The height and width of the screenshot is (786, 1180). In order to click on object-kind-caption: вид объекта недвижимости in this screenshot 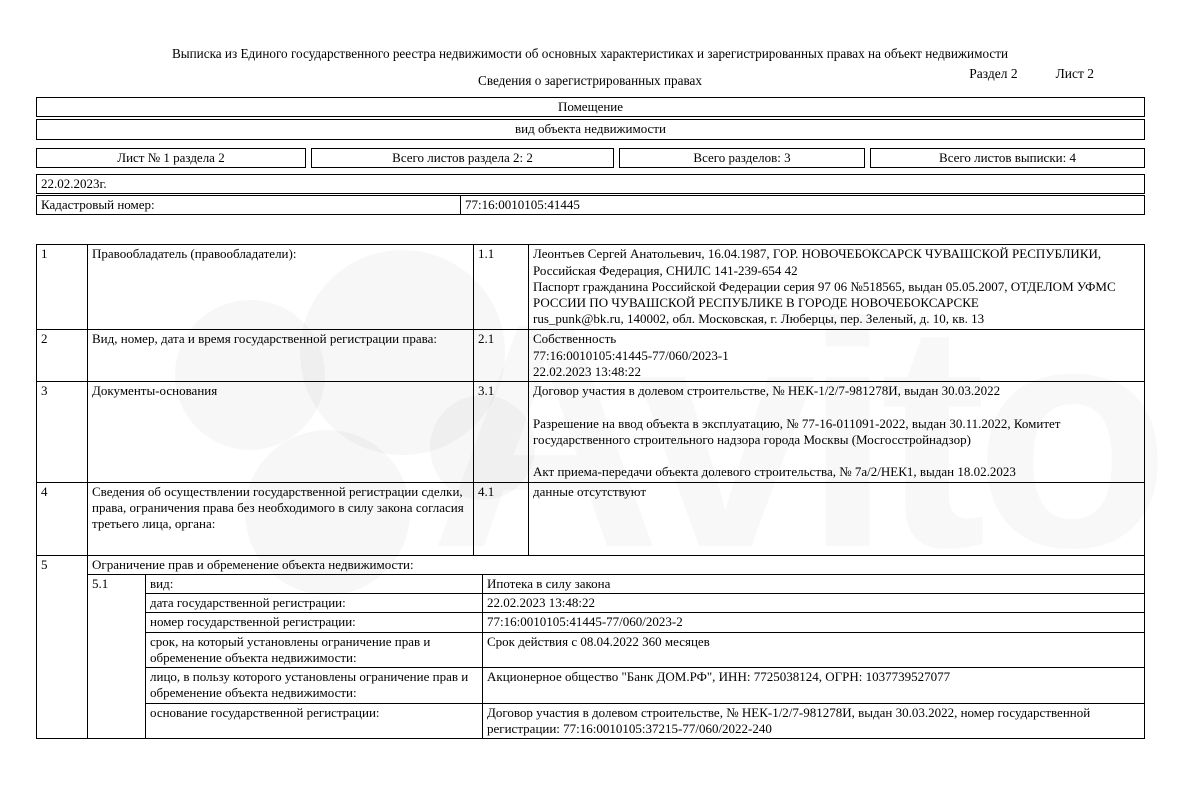, I will do `click(590, 129)`.